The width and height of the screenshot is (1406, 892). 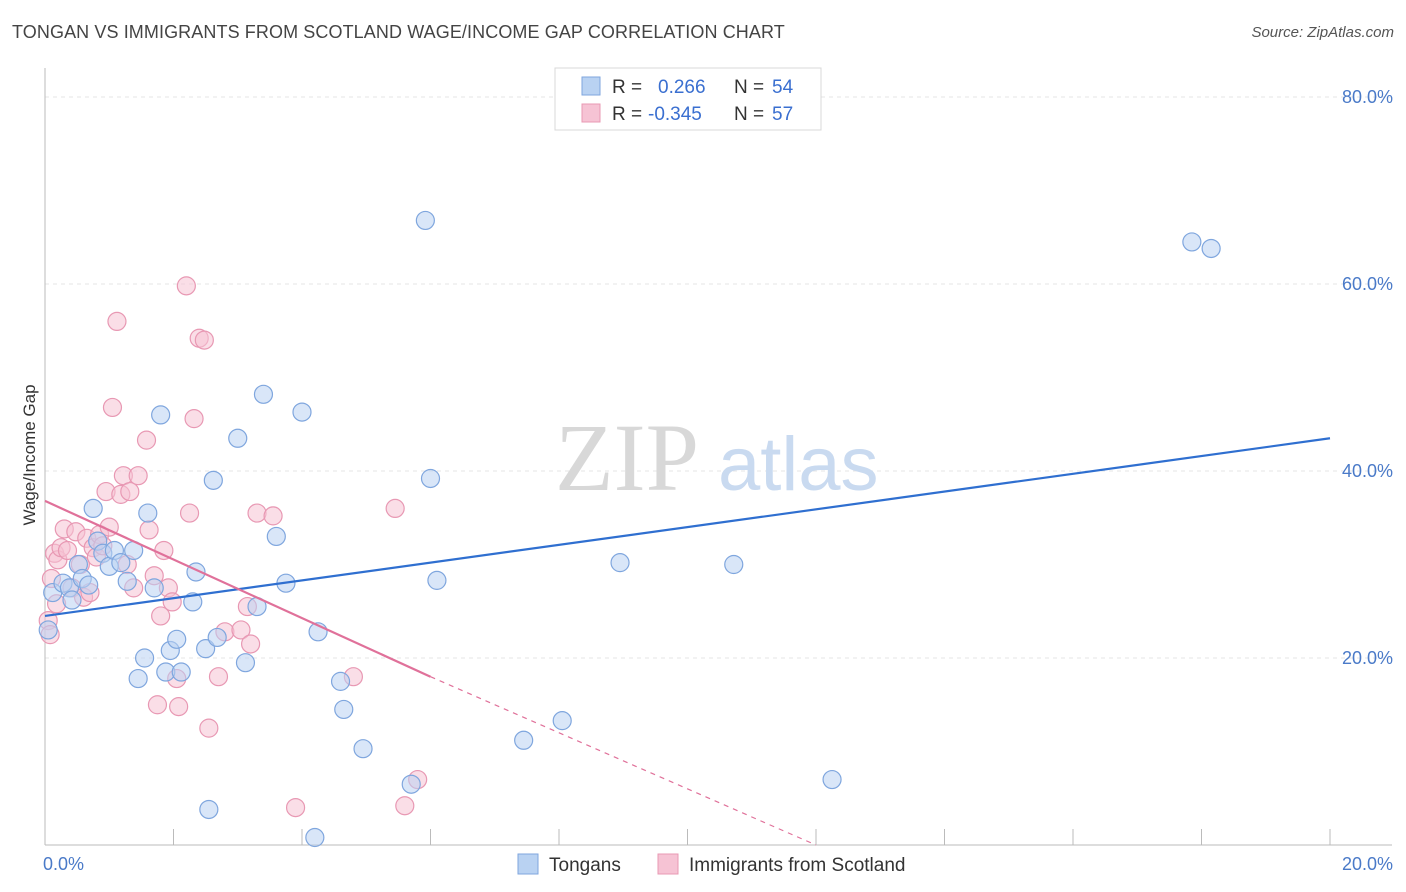 What do you see at coordinates (1367, 658) in the screenshot?
I see `y-tick-label-0: 20.0%` at bounding box center [1367, 658].